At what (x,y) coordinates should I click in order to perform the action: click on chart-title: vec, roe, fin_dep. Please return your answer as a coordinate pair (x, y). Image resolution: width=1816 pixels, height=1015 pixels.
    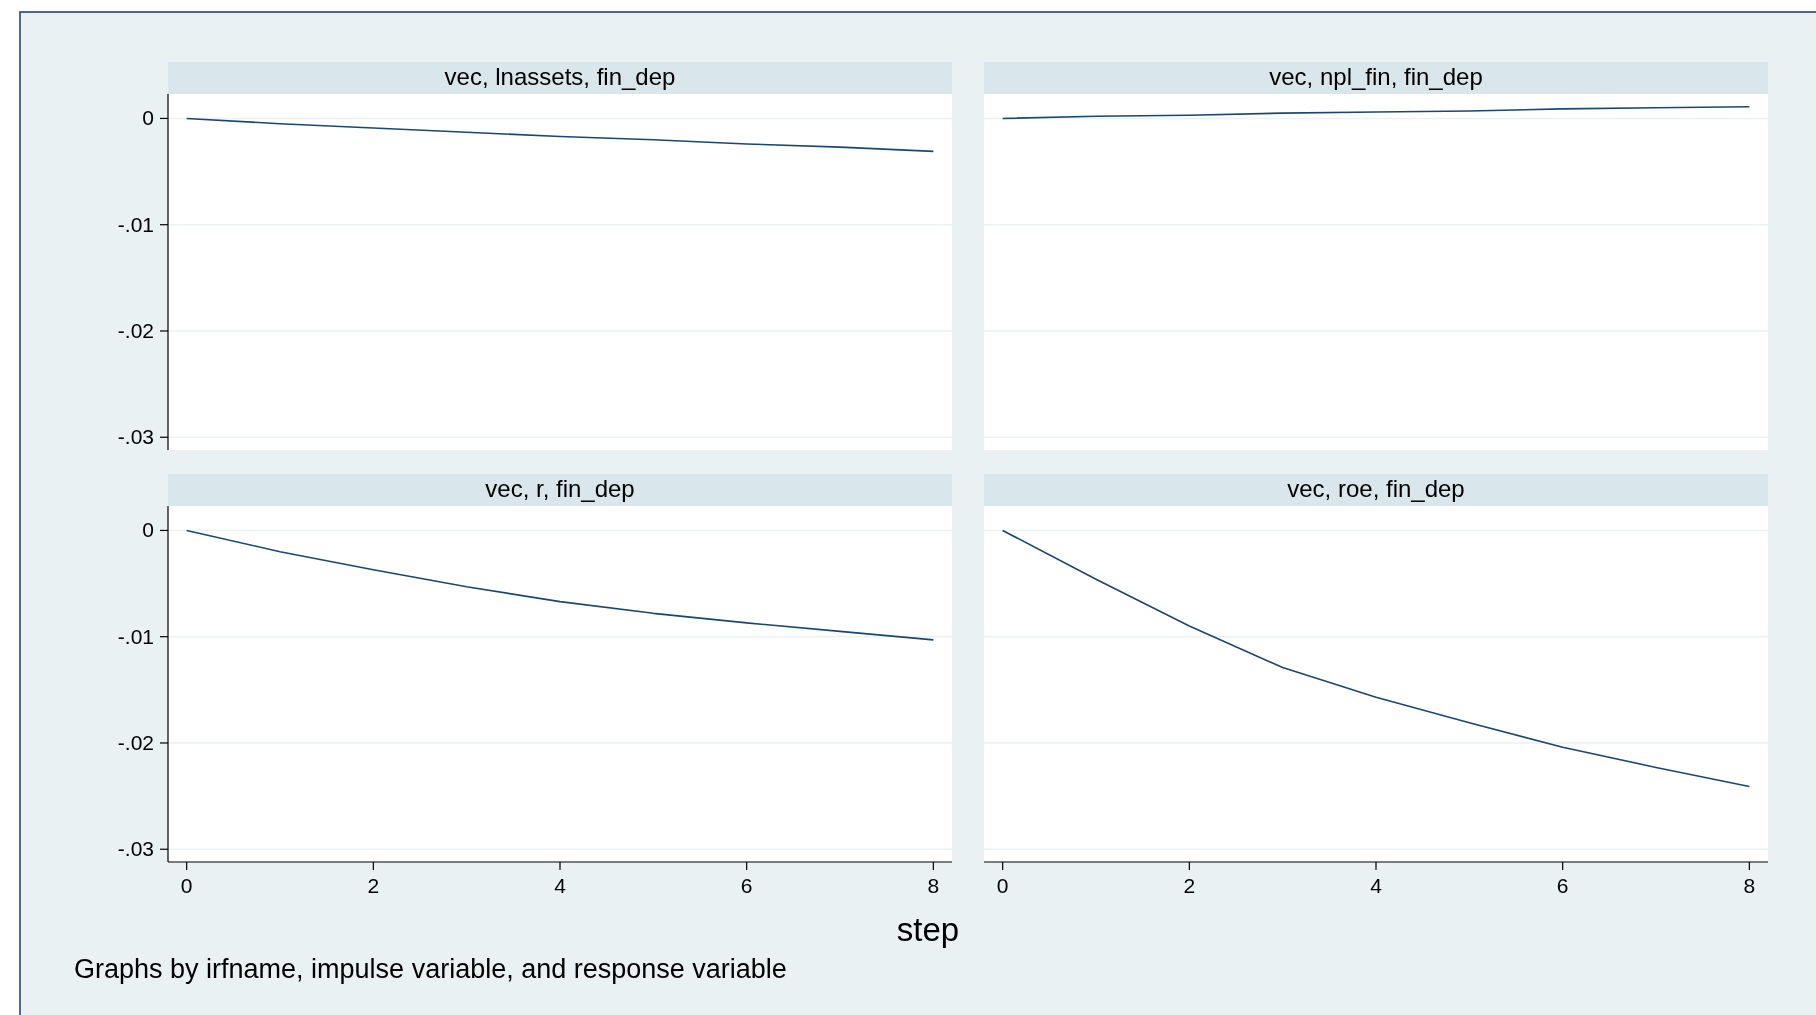
    Looking at the image, I should click on (1376, 488).